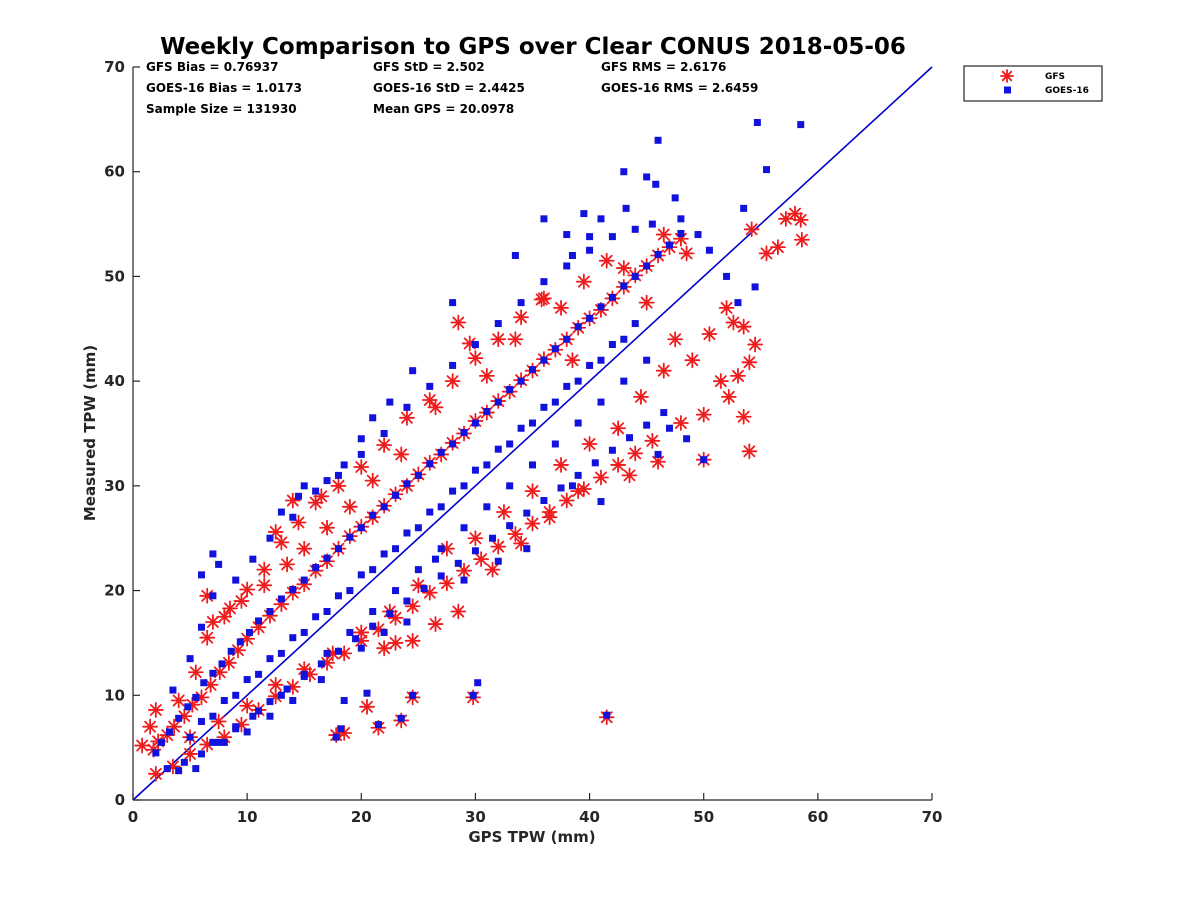 This screenshot has width=1200, height=900. Describe the element at coordinates (114, 695) in the screenshot. I see `y-tick-label: 10` at that location.